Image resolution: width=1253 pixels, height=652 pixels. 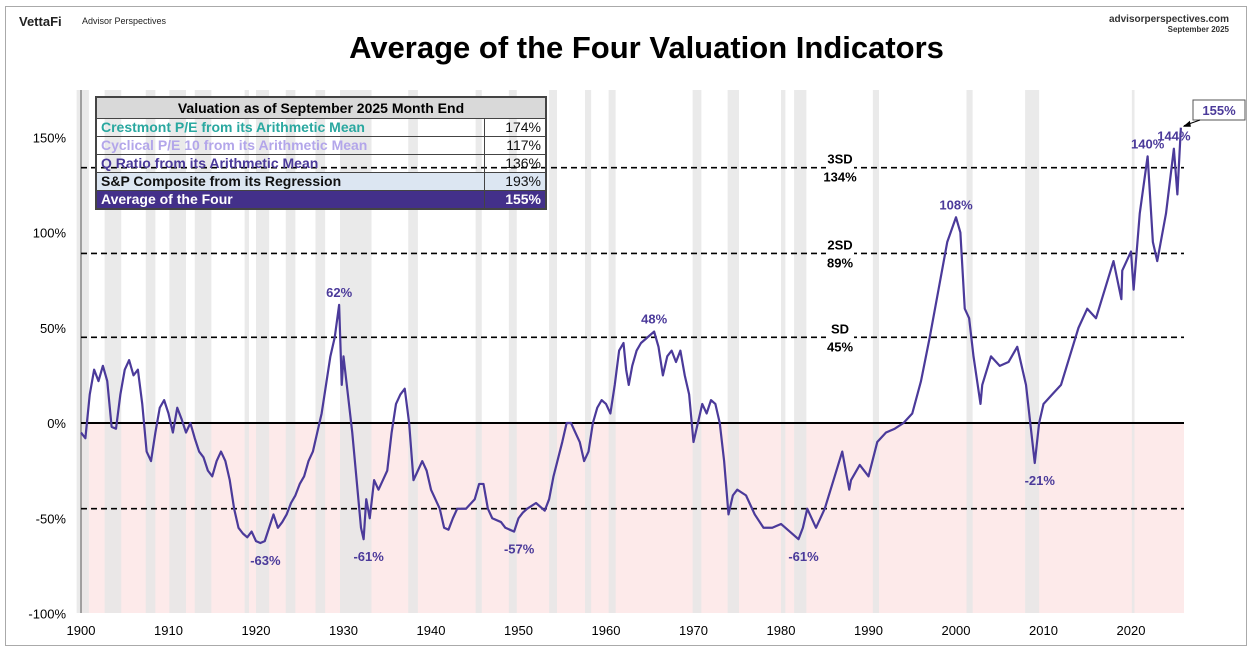 I want to click on y-tick-label: 50%, so click(x=53, y=328).